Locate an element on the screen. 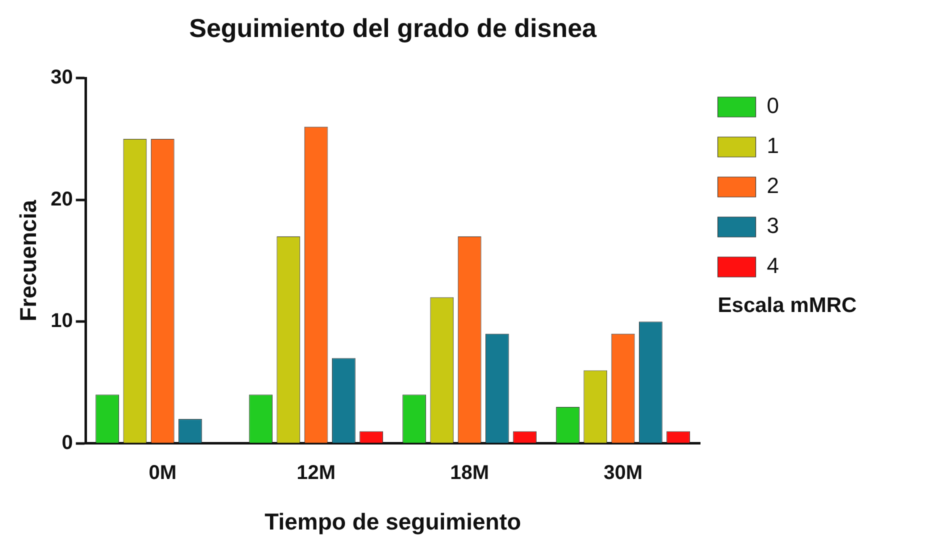 The width and height of the screenshot is (927, 553). legend-label: 2 is located at coordinates (773, 185).